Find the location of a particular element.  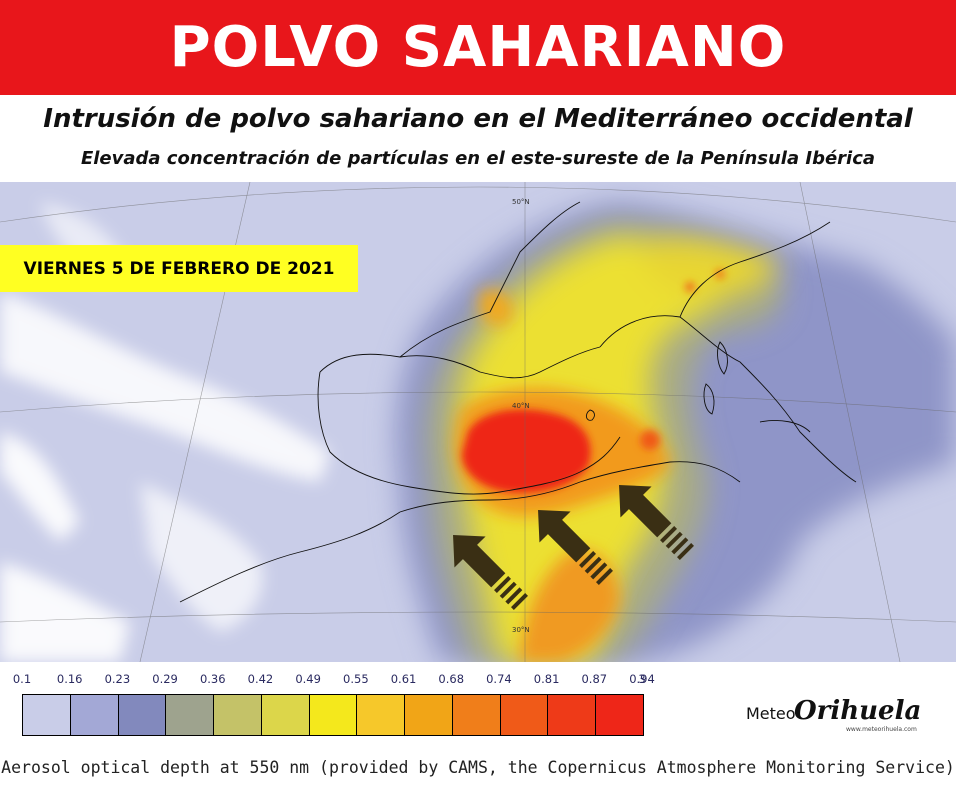

legend-tick: 0.1 is located at coordinates (22, 679).